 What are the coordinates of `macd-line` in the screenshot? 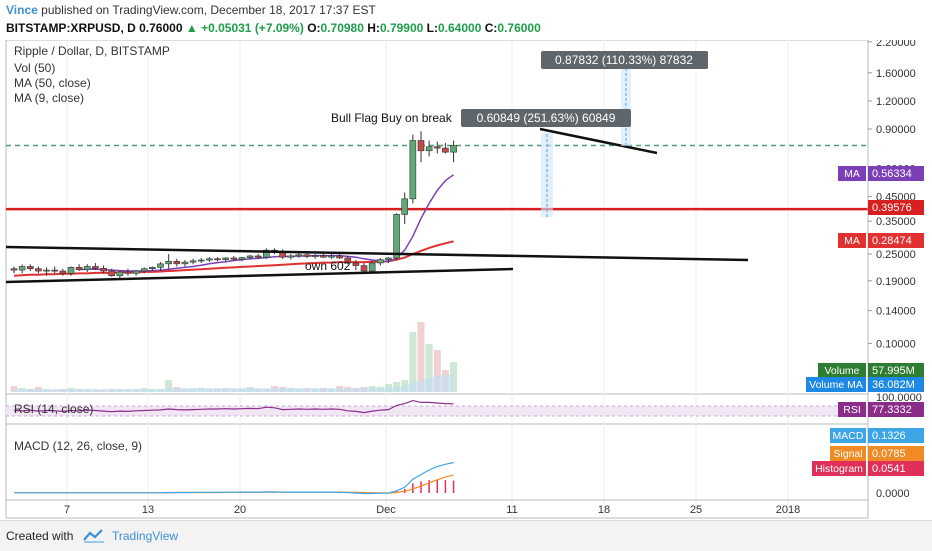 It's located at (234, 478).